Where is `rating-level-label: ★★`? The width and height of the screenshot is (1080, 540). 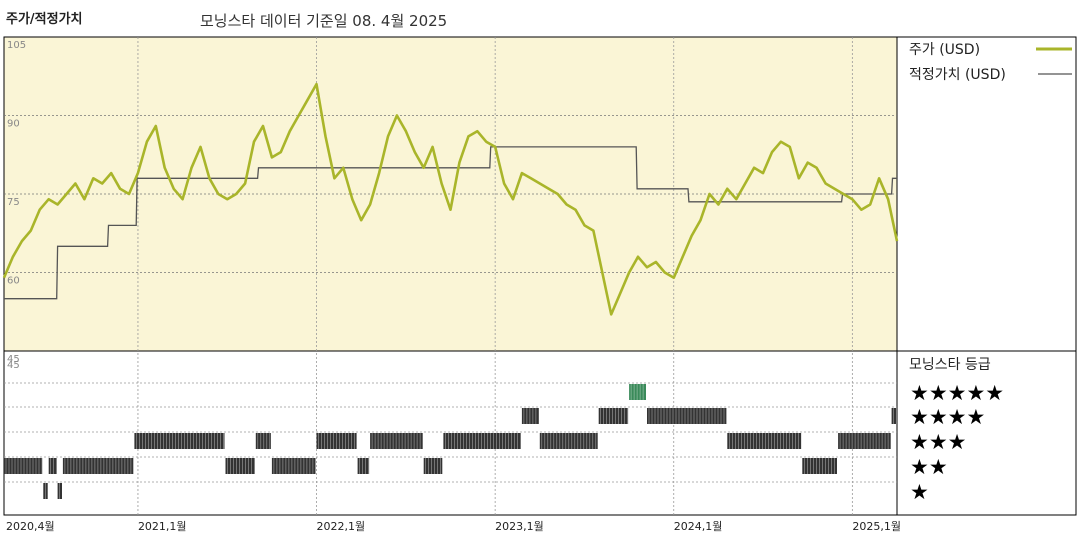 rating-level-label: ★★ is located at coordinates (929, 467).